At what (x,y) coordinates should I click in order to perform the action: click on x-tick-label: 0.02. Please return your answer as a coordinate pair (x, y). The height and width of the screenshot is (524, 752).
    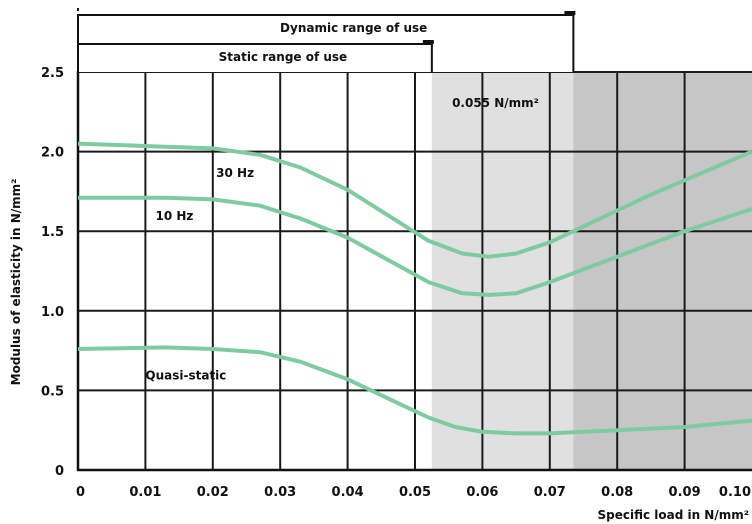
    Looking at the image, I should click on (213, 492).